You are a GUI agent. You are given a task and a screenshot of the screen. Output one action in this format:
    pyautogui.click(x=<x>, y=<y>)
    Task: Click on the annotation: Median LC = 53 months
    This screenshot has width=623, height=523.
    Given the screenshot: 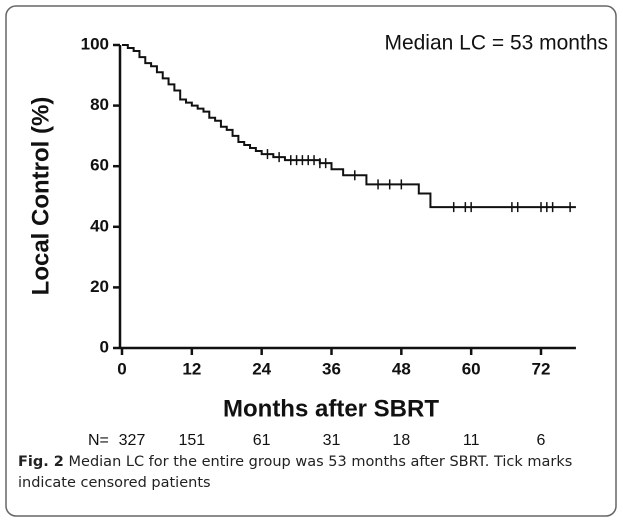 What is the action you would take?
    pyautogui.click(x=496, y=43)
    